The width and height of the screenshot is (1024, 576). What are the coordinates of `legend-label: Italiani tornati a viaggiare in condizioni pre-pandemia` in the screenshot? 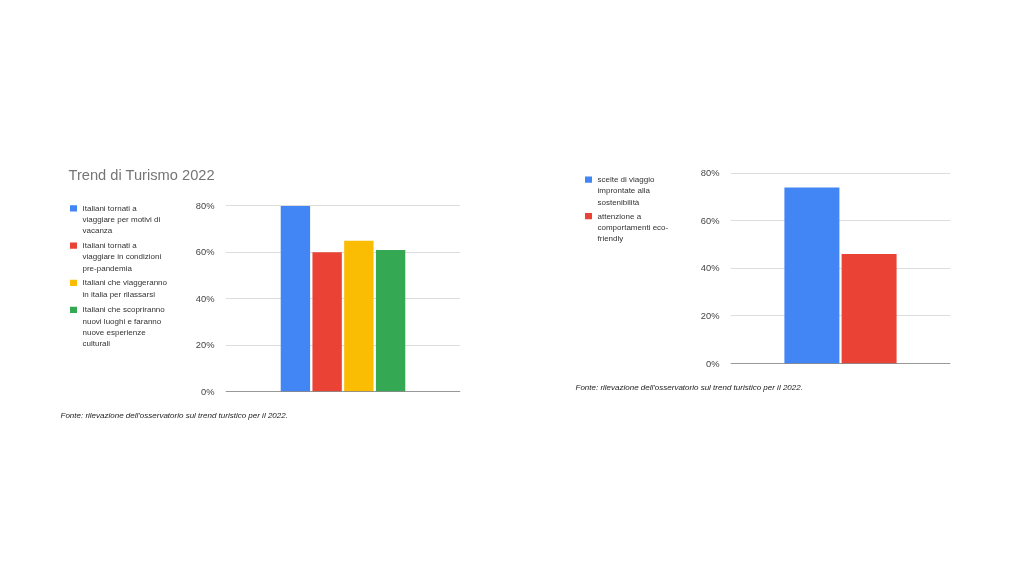 It's located at (122, 257).